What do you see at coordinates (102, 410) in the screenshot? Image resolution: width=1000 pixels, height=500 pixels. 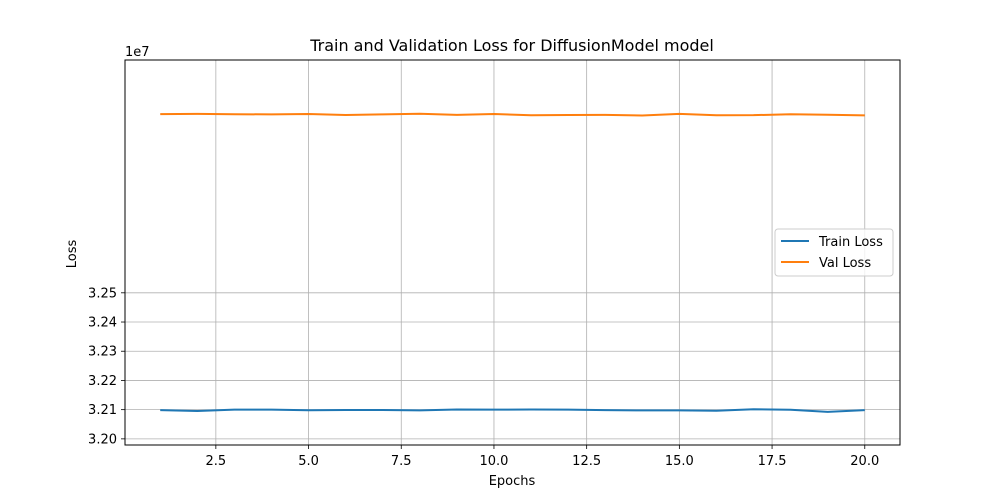 I see `y-tick-label: 3.21` at bounding box center [102, 410].